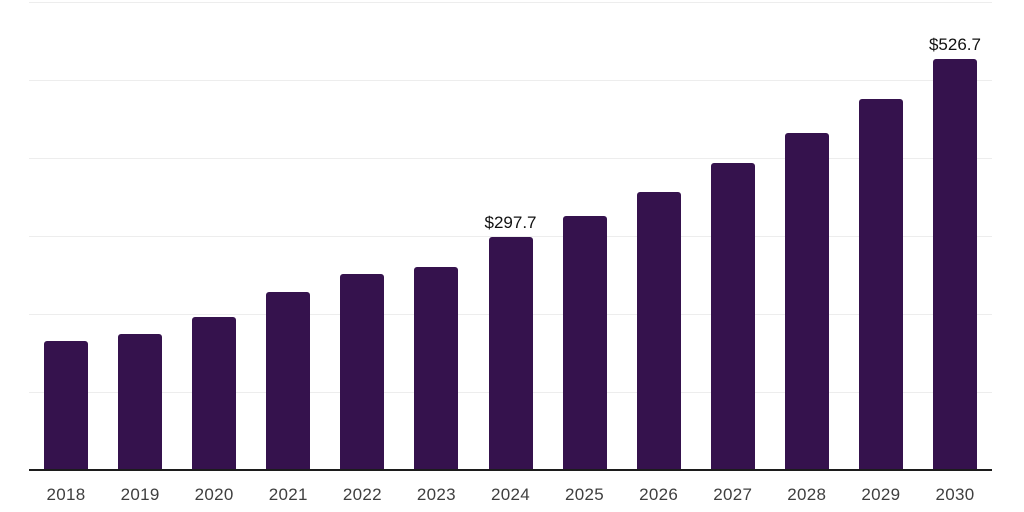 This screenshot has height=512, width=1024. I want to click on x-tick-2018: 2018, so click(66, 494).